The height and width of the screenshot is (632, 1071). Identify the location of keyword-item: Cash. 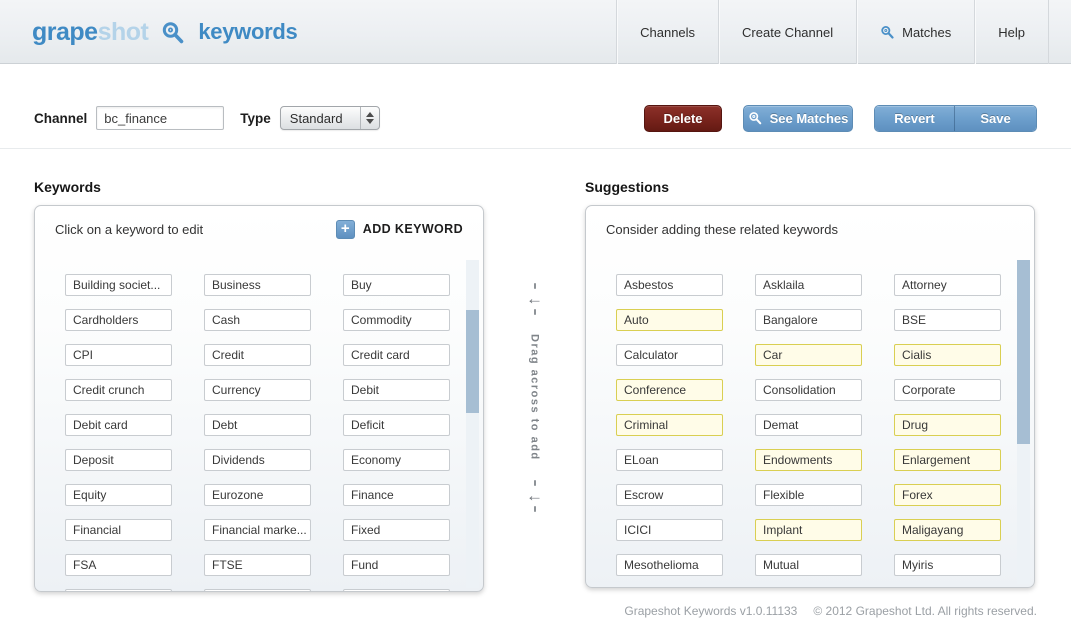
(257, 320).